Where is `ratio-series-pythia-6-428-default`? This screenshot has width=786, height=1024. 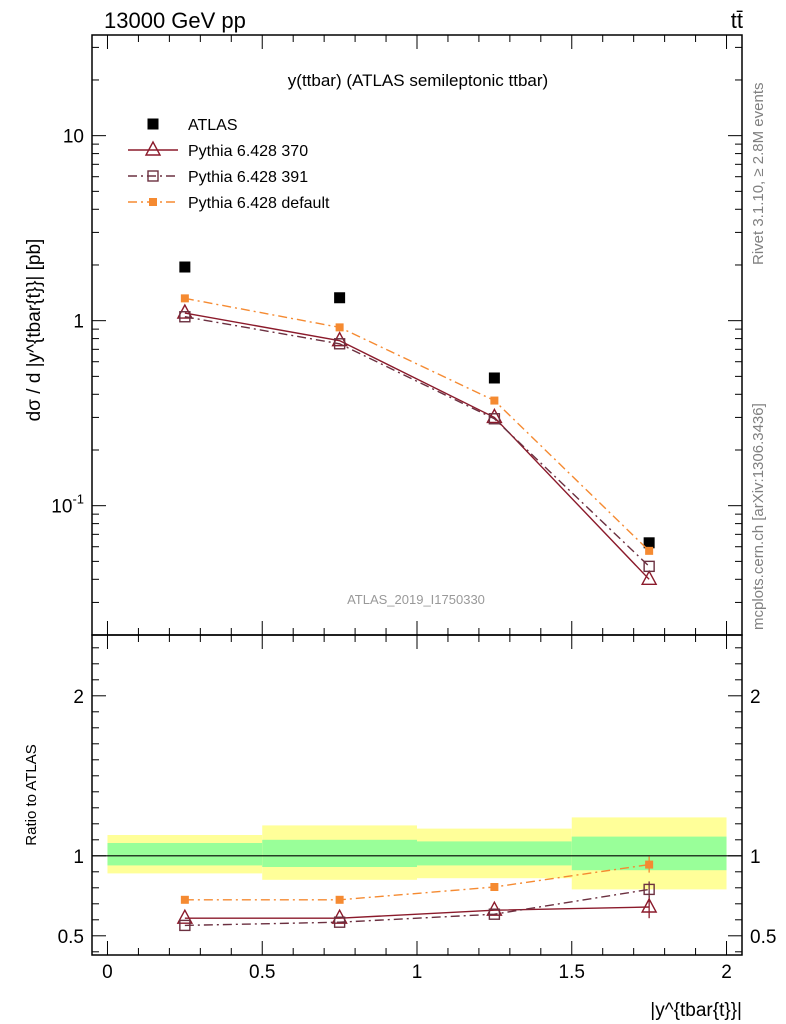 ratio-series-pythia-6-428-default is located at coordinates (417, 880).